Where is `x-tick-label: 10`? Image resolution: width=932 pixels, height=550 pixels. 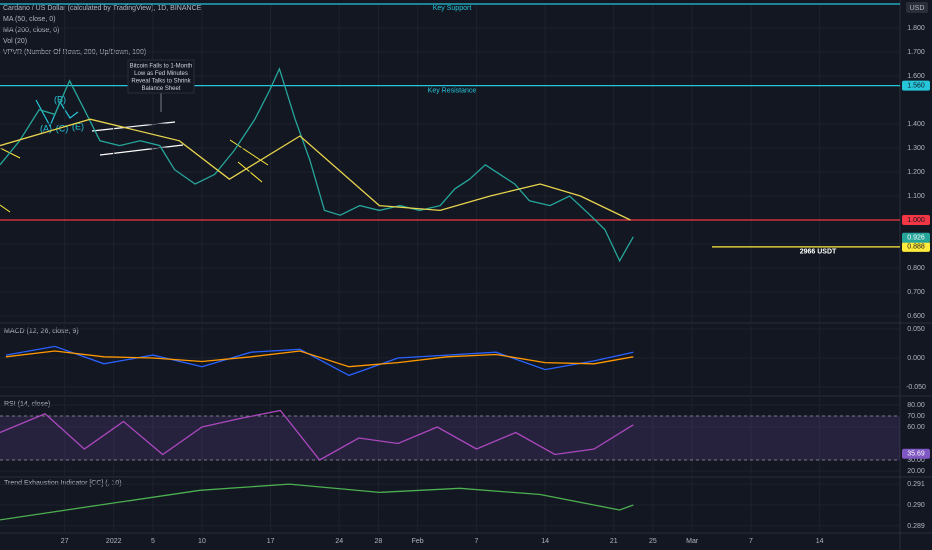 x-tick-label: 10 is located at coordinates (202, 541).